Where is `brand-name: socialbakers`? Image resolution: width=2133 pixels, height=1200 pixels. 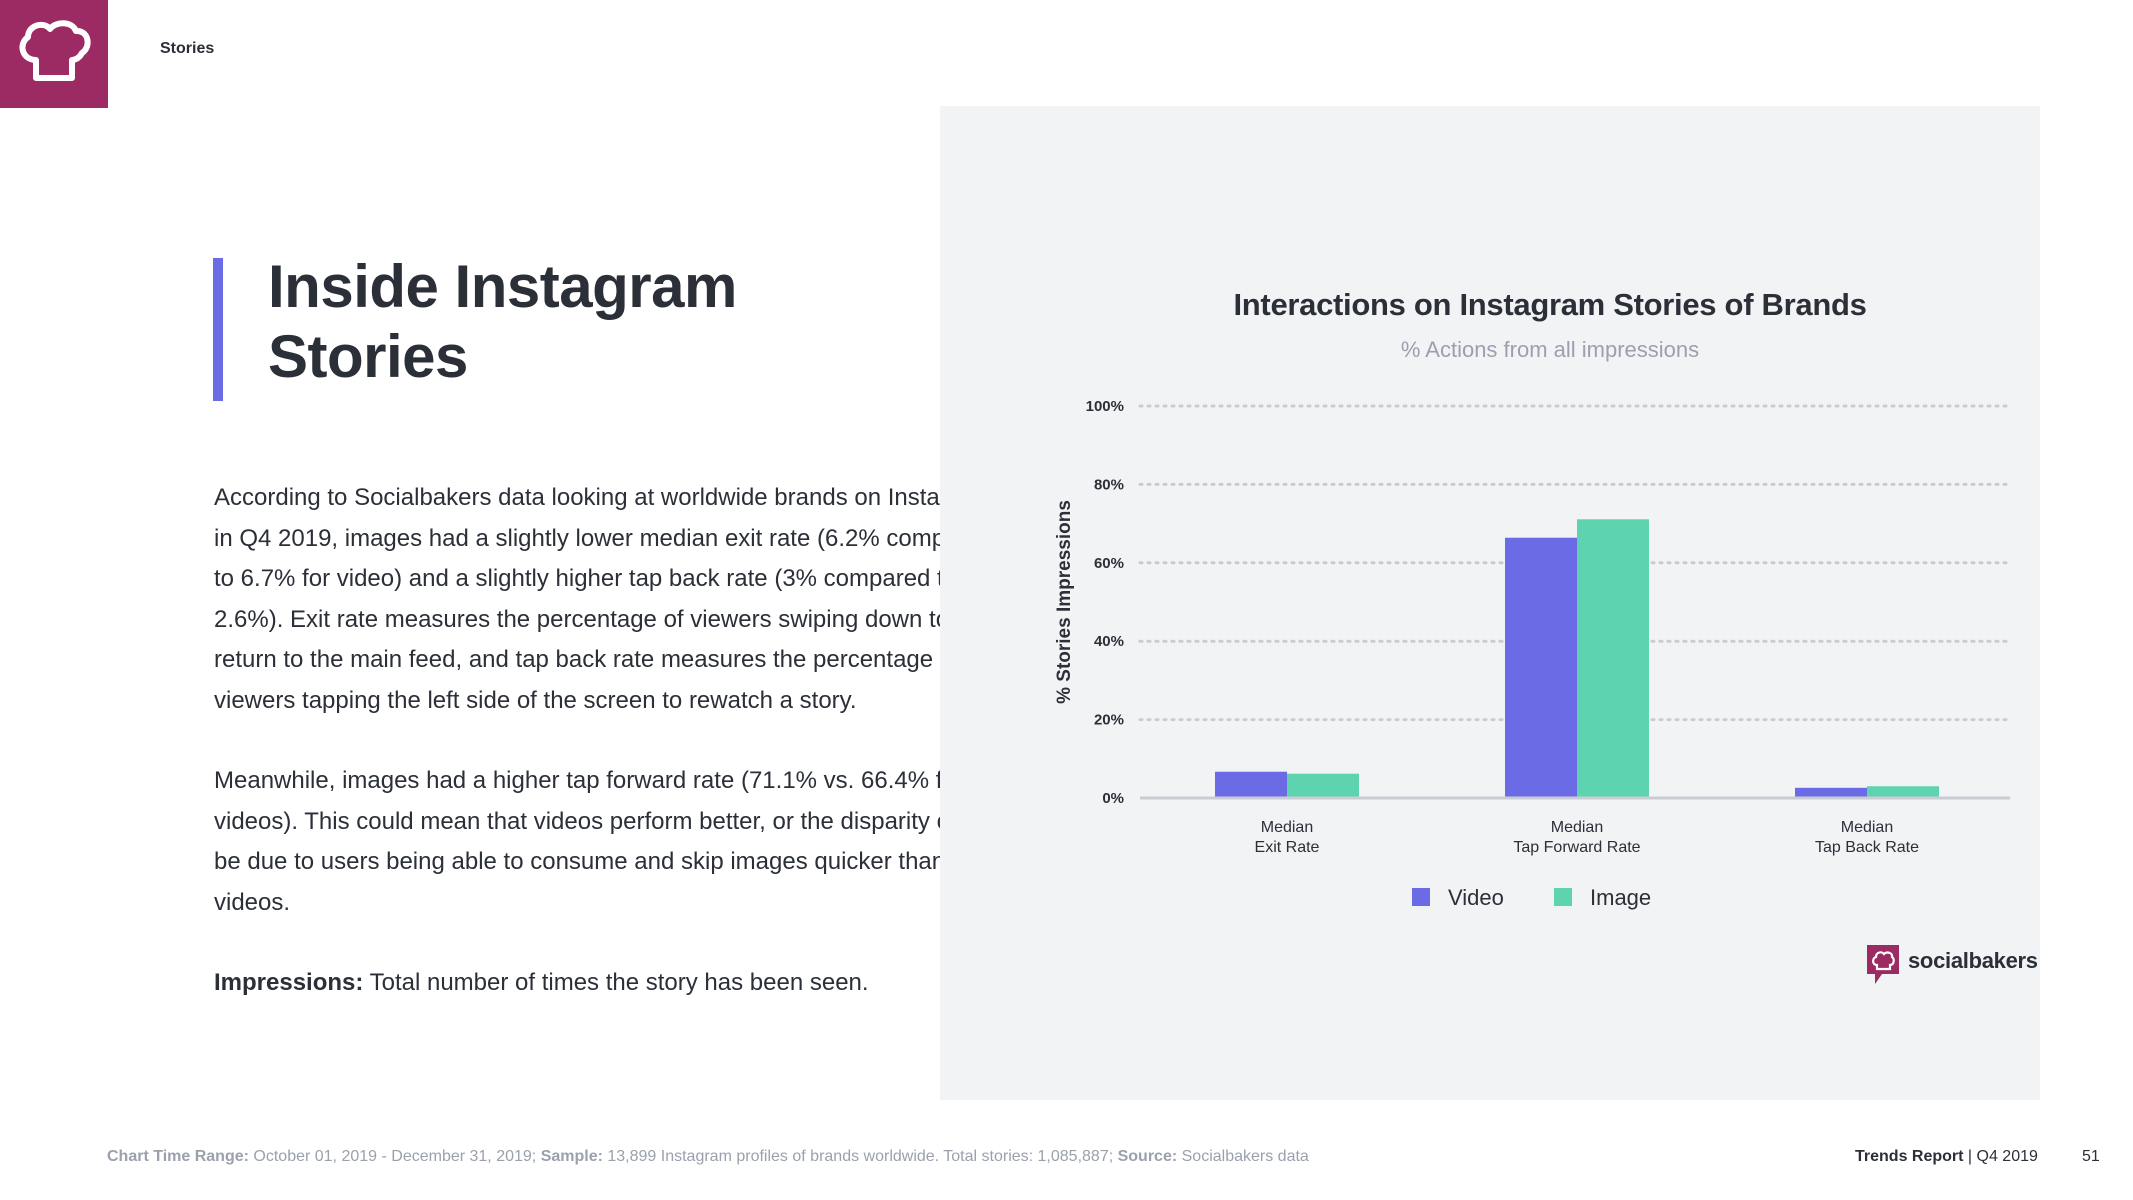 brand-name: socialbakers is located at coordinates (1973, 960).